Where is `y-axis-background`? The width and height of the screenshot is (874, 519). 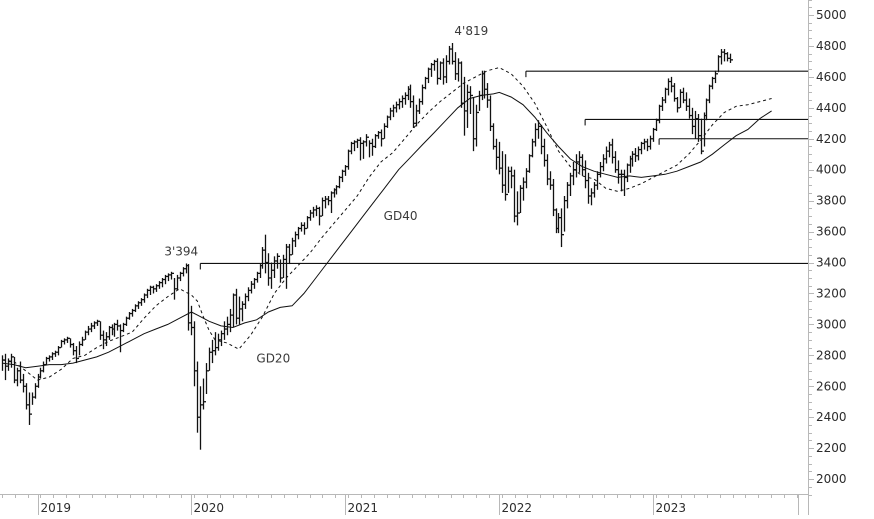 y-axis-background is located at coordinates (841, 257).